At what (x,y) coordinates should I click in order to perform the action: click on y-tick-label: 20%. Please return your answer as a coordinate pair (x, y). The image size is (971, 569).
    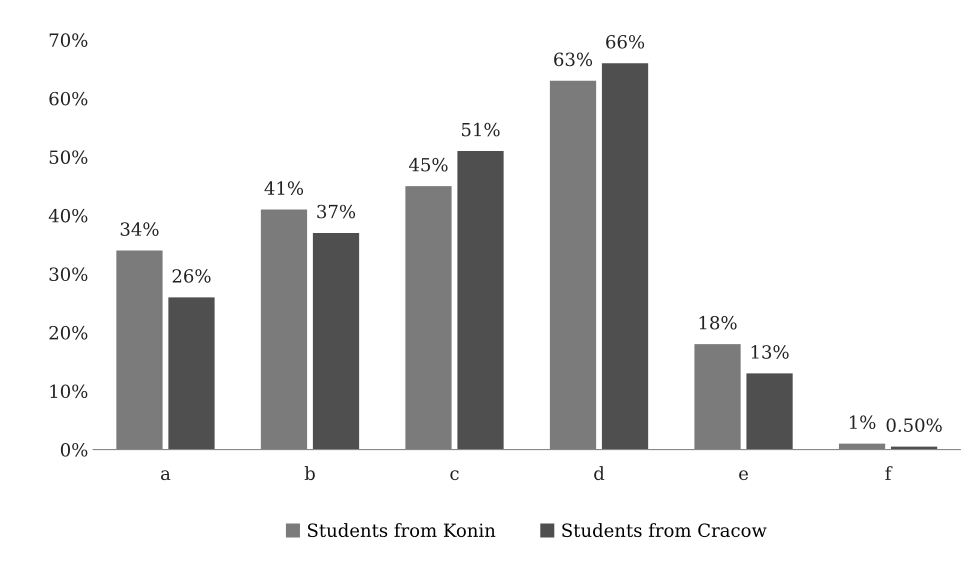
    Looking at the image, I should click on (68, 333).